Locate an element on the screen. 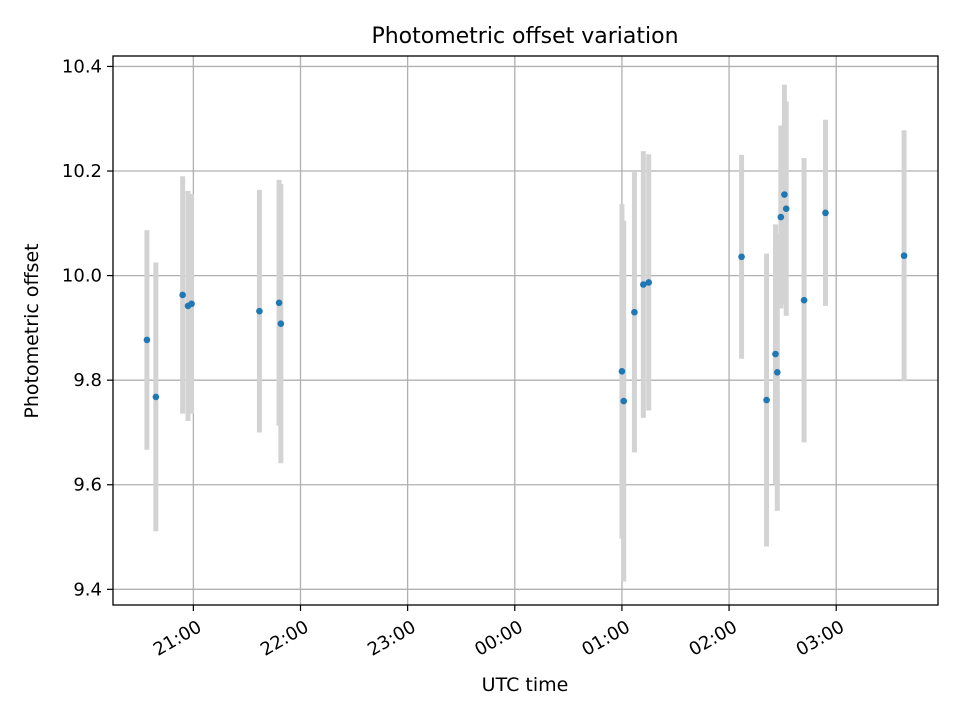 This screenshot has height=720, width=960. y-tick-label: 10.2 is located at coordinates (82, 171).